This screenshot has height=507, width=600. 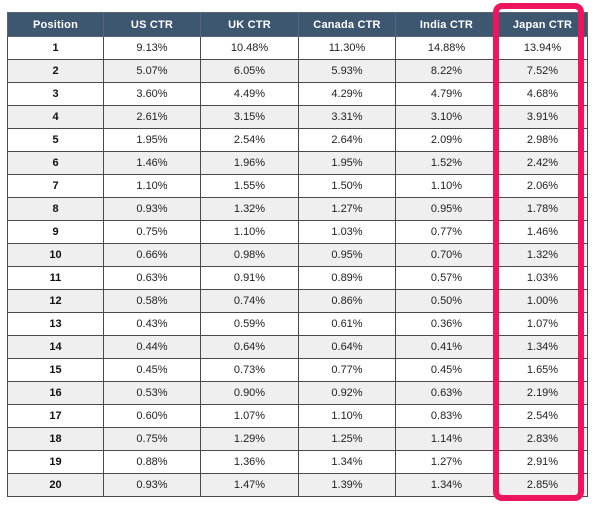 What do you see at coordinates (542, 48) in the screenshot?
I see `cell-ctr-value: 13.94%` at bounding box center [542, 48].